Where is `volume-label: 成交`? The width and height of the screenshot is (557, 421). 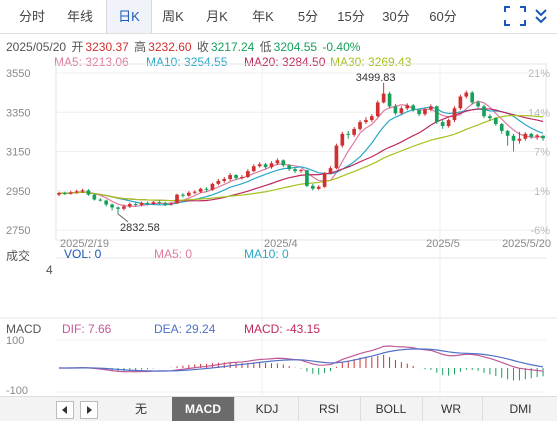
volume-label: 成交 is located at coordinates (18, 256).